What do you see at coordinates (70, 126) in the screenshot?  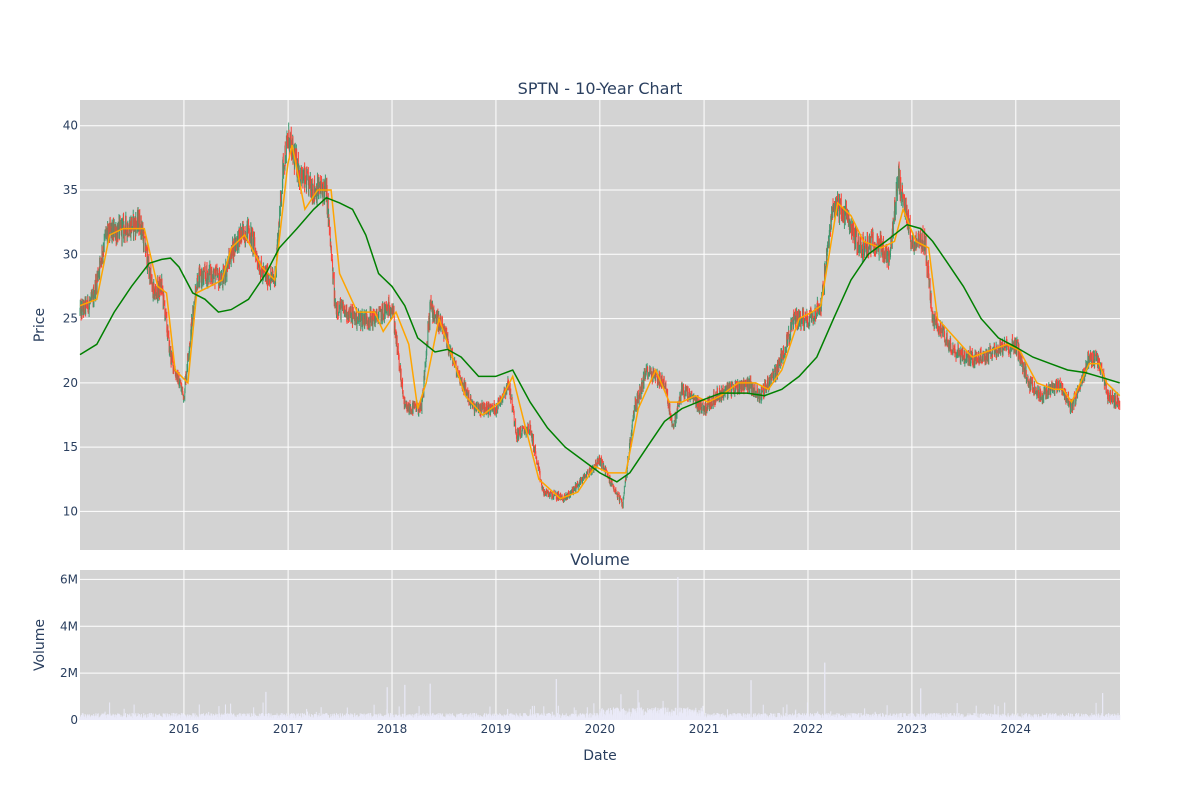 I see `price-tick-40: 40` at bounding box center [70, 126].